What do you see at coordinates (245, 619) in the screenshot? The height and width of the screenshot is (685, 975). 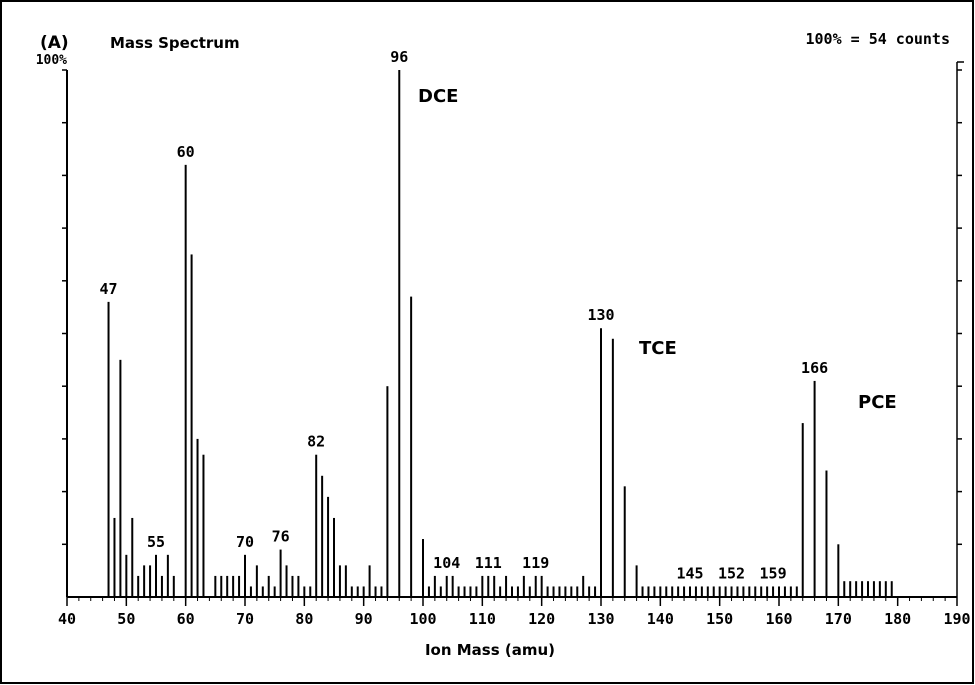 I see `x-tick-label: 70` at bounding box center [245, 619].